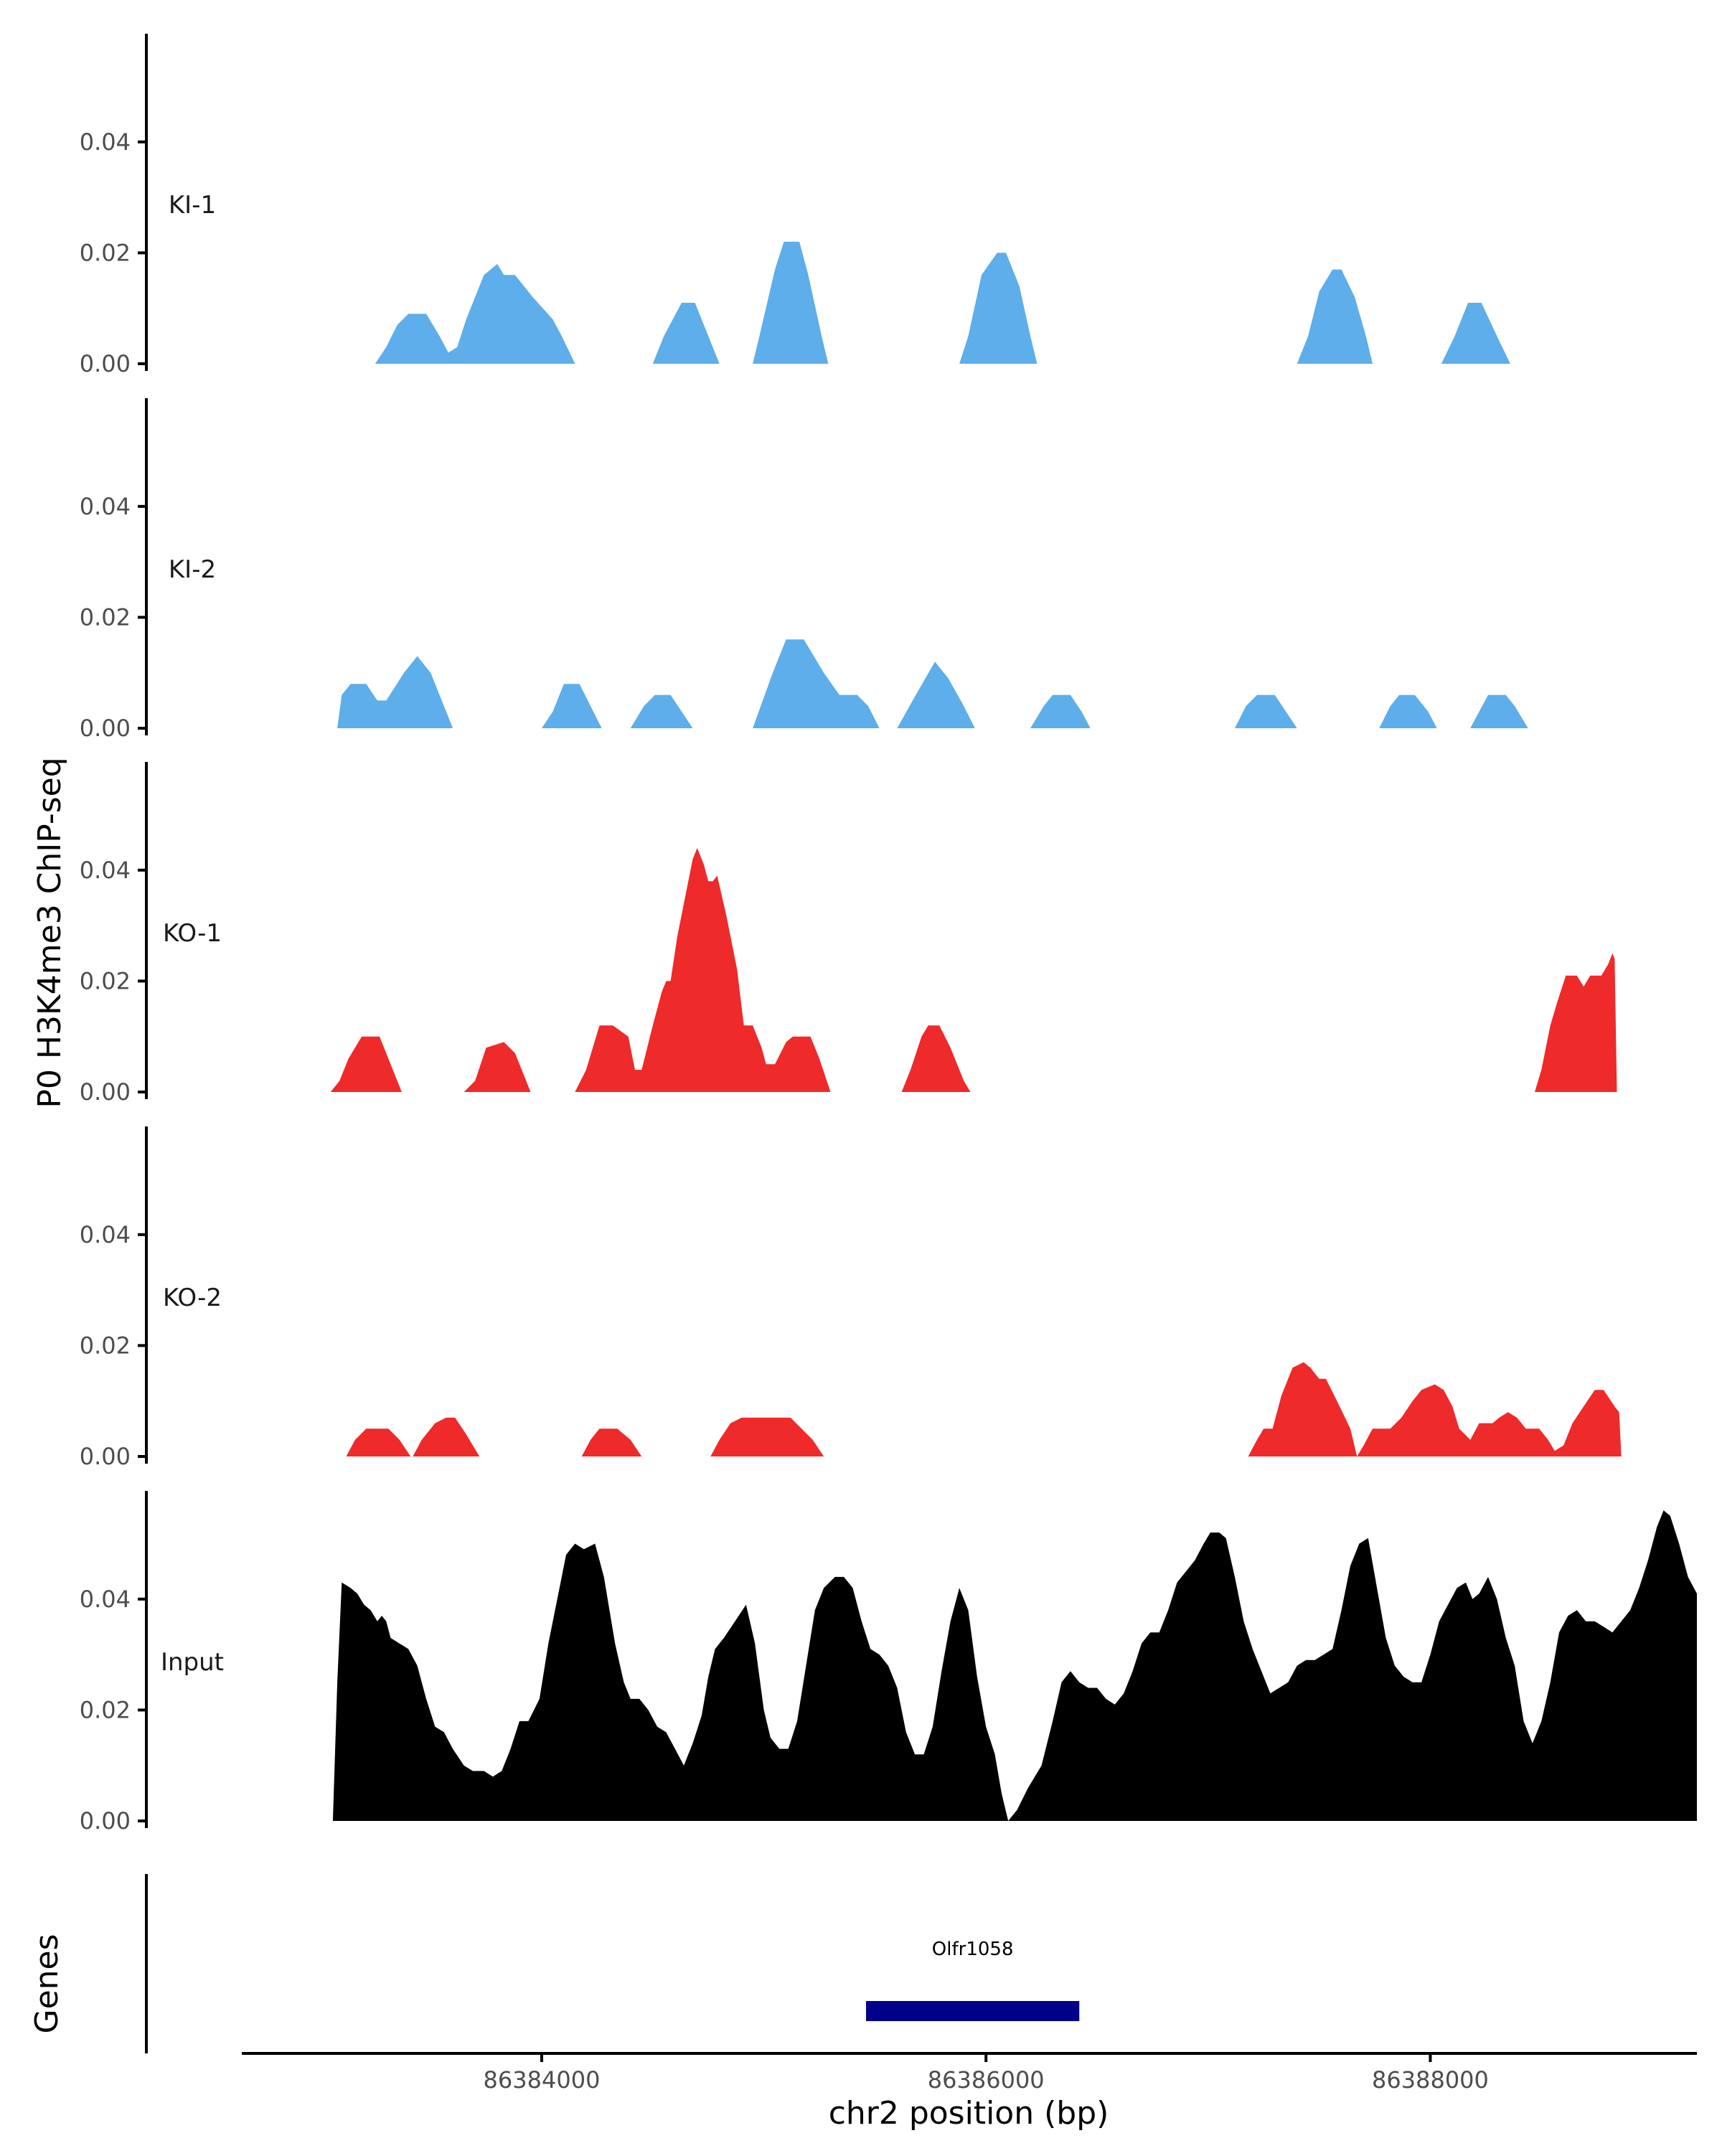 The image size is (1722, 2156). I want to click on track-label: KO-1, so click(193, 933).